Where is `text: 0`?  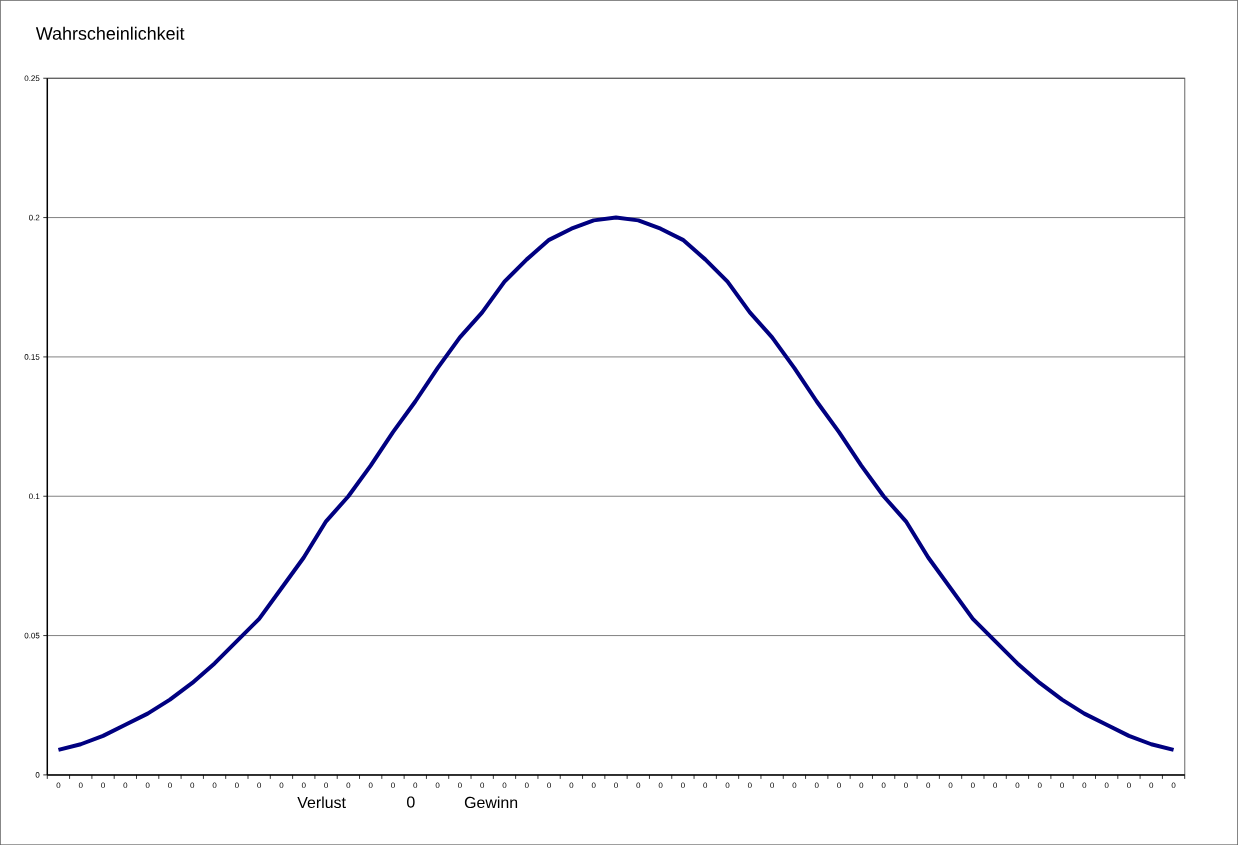
text: 0 is located at coordinates (411, 802).